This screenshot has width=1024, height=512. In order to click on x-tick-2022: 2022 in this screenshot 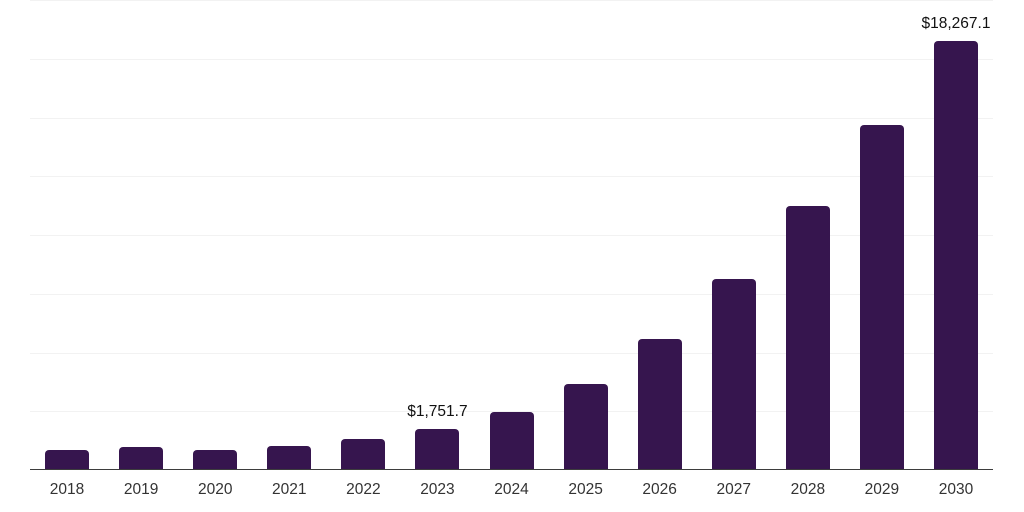, I will do `click(363, 489)`.